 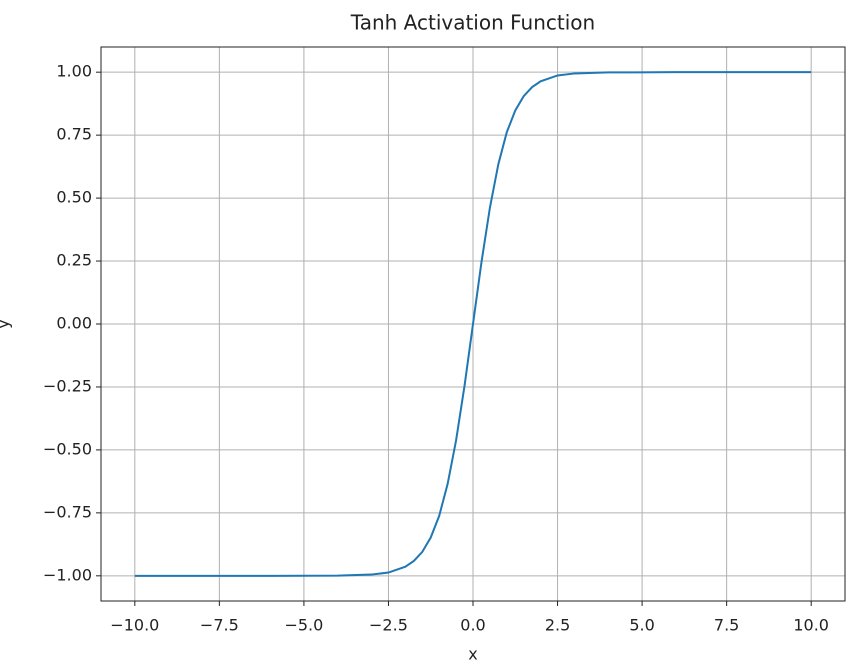 I want to click on y-axis-label: y, so click(x=6, y=323).